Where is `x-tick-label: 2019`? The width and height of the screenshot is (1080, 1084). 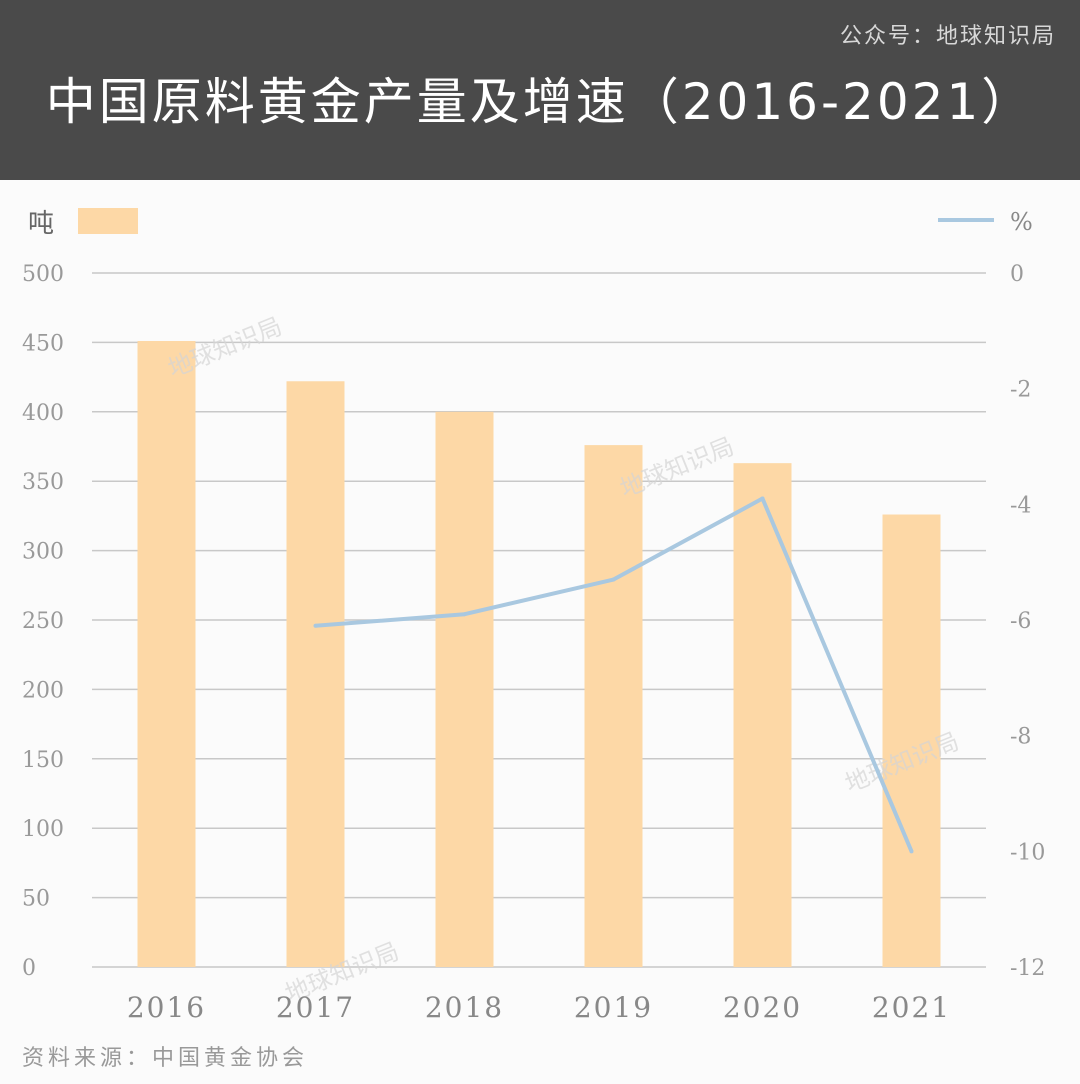
x-tick-label: 2019 is located at coordinates (613, 1007).